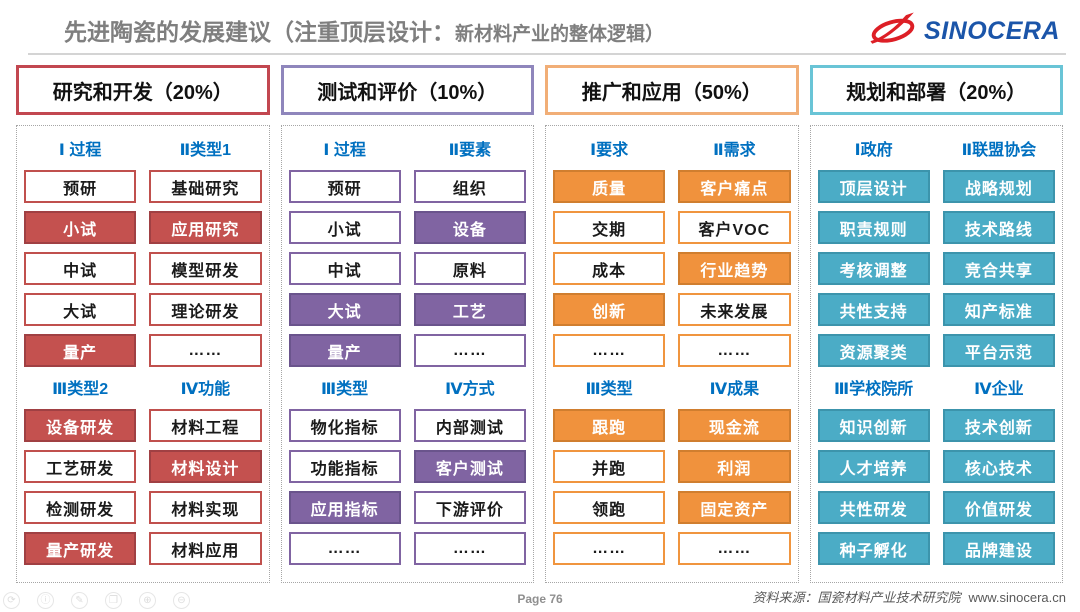 This screenshot has height=612, width=1080. I want to click on group-enterprise: Ⅳ企业 技术创新 核心技术 价值研发 品牌建设, so click(998, 475).